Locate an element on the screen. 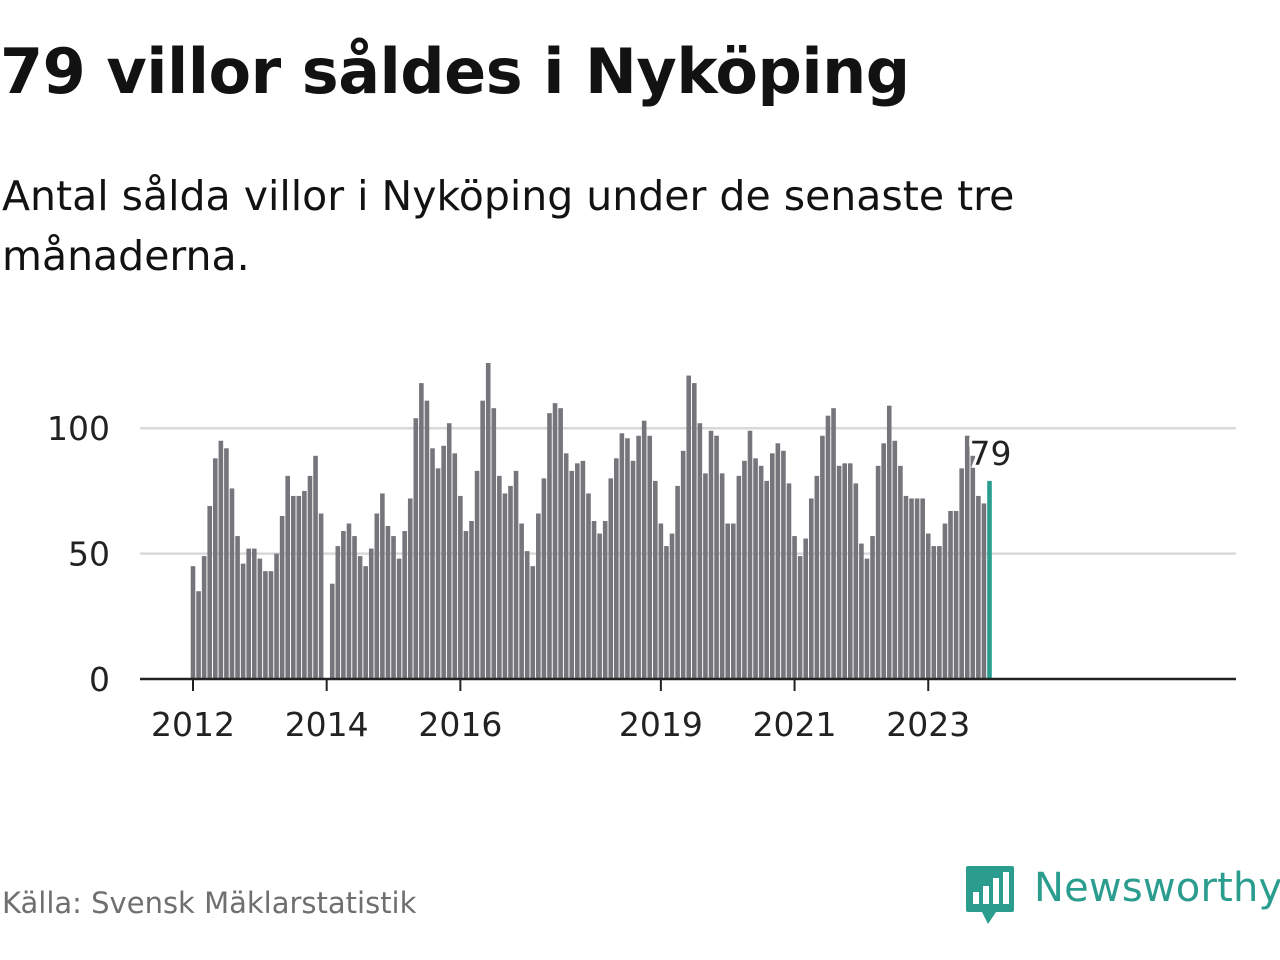 This screenshot has height=960, width=1280. bar-highlight is located at coordinates (989, 579).